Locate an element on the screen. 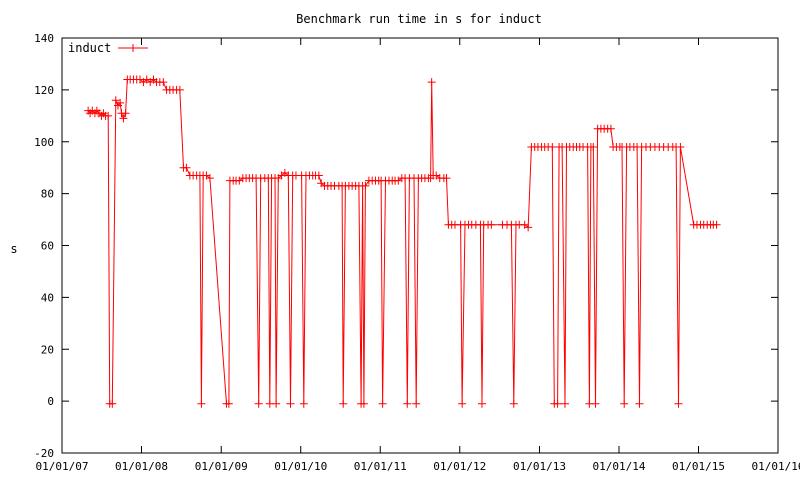  y-tick-label: 100 is located at coordinates (44, 142).